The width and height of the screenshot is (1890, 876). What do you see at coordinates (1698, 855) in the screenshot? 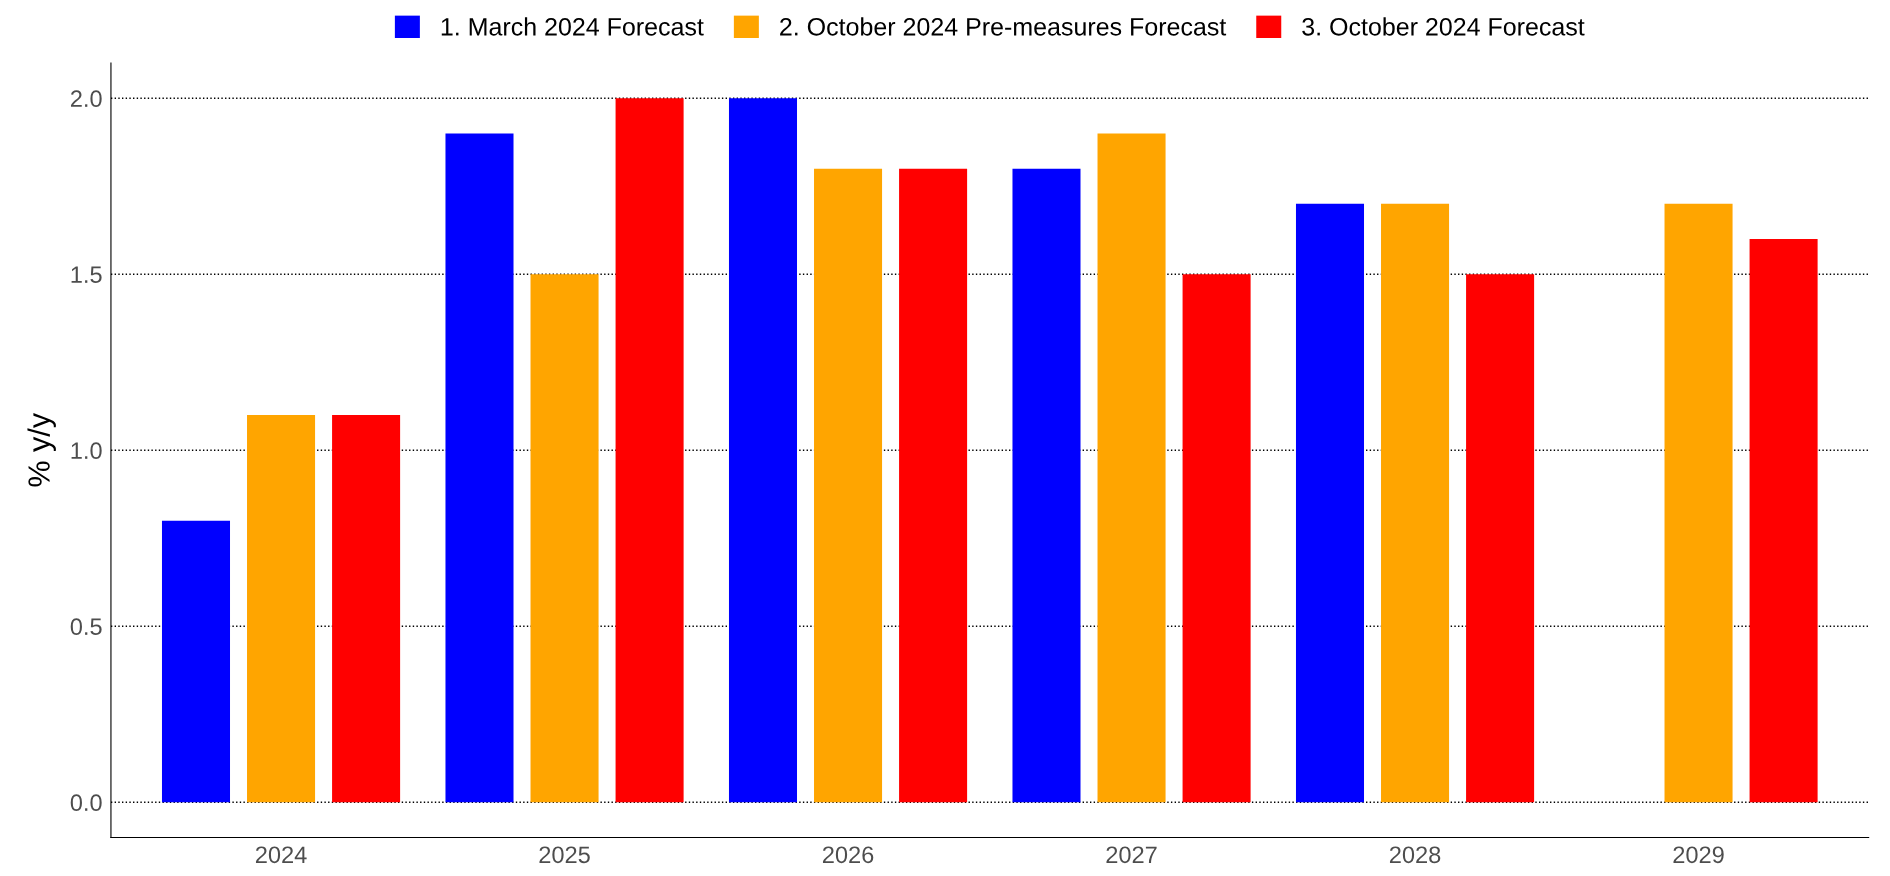
I see `x-tick-label: 2029` at bounding box center [1698, 855].